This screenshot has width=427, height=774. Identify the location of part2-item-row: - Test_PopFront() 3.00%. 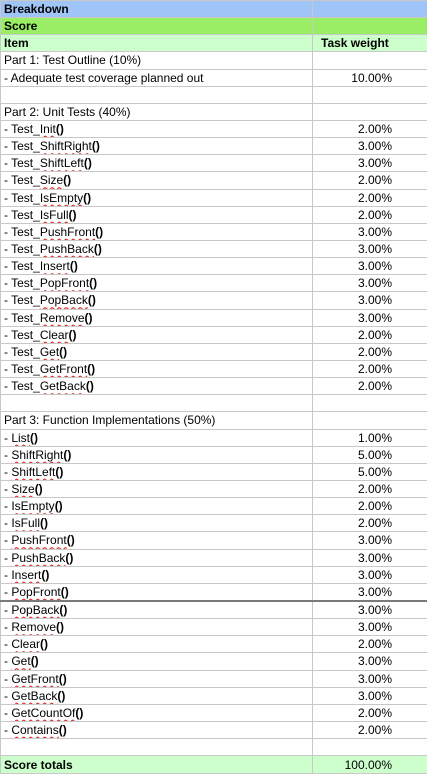
(213, 283).